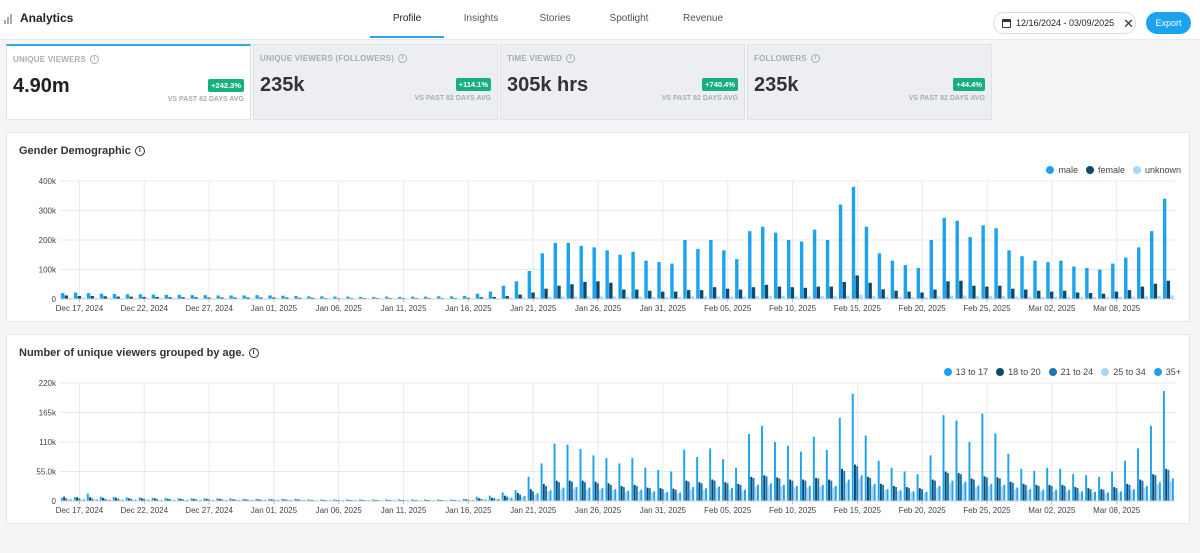 The width and height of the screenshot is (1200, 553). Describe the element at coordinates (629, 18) in the screenshot. I see `tab-spotlight: Spotlight` at that location.